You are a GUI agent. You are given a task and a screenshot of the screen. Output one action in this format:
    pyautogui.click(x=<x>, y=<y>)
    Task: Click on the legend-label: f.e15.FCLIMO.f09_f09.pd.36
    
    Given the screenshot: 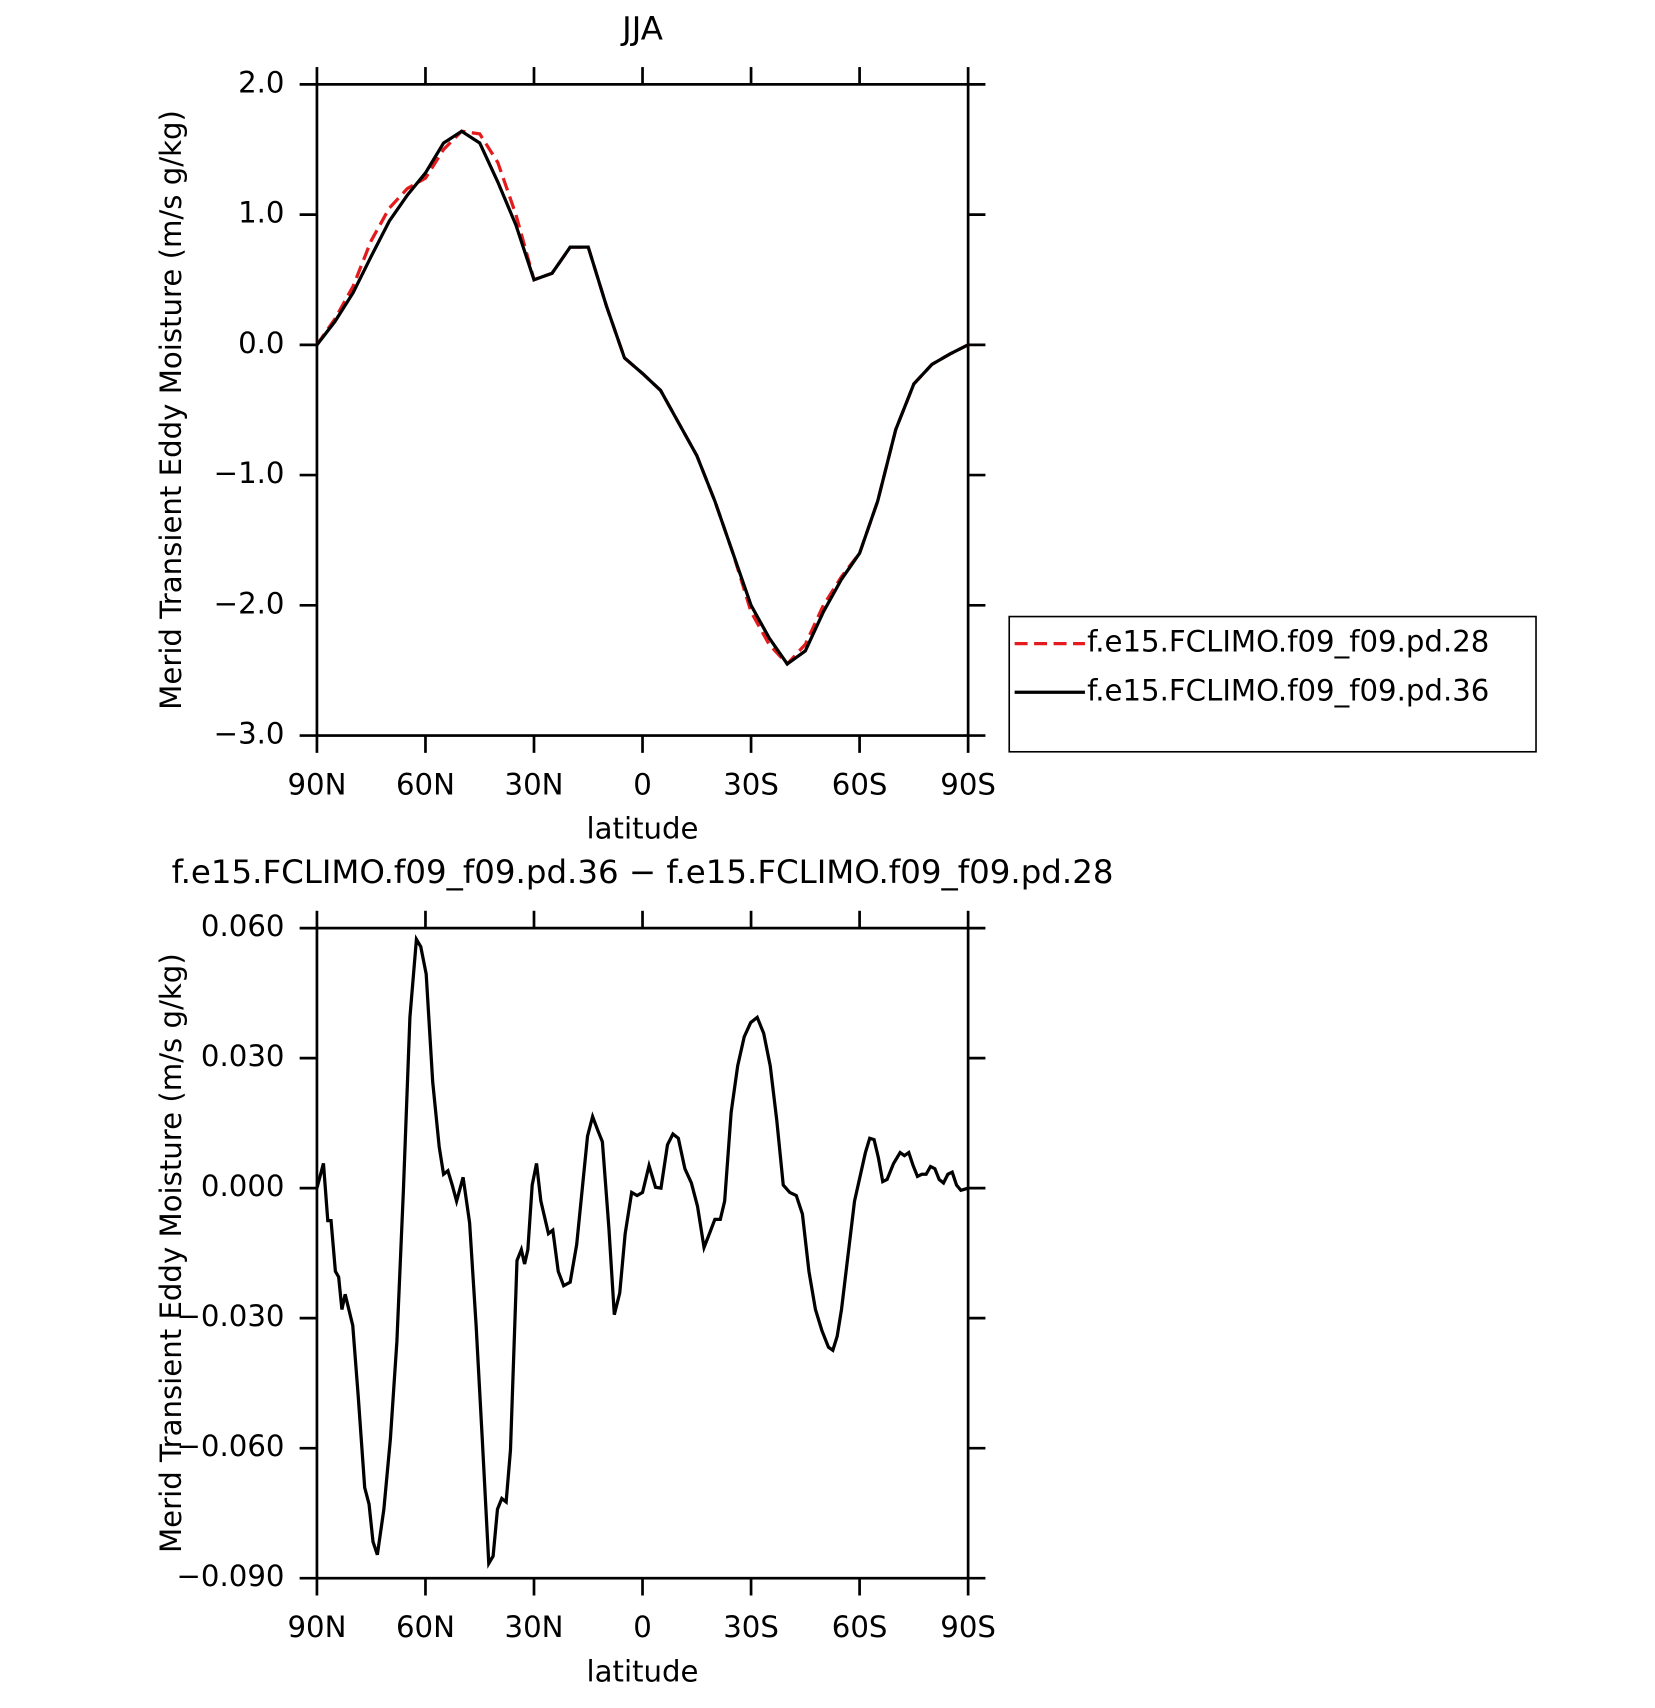 What is the action you would take?
    pyautogui.click(x=1288, y=690)
    